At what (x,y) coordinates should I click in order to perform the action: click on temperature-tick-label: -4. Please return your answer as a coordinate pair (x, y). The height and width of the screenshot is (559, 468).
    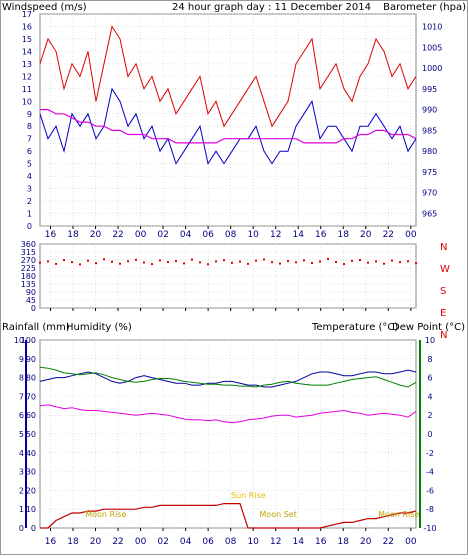
    Looking at the image, I should click on (430, 472).